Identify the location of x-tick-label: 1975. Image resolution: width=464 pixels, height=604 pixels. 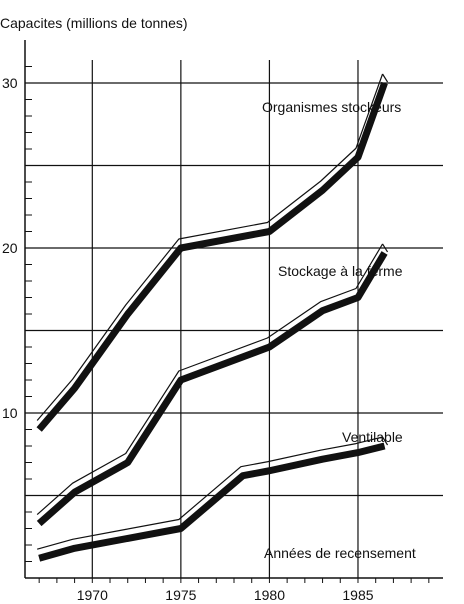
(180, 595).